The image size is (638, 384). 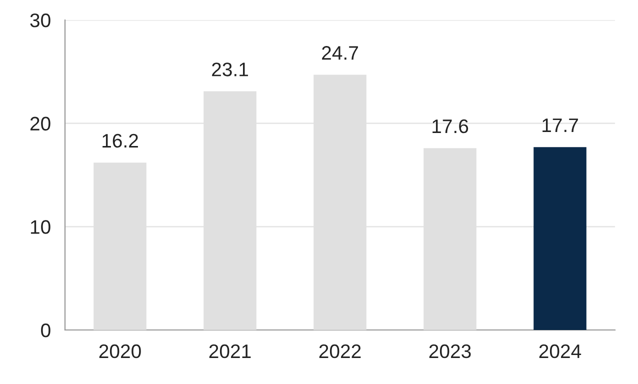 I want to click on x-tick-label: 2021, so click(x=230, y=351).